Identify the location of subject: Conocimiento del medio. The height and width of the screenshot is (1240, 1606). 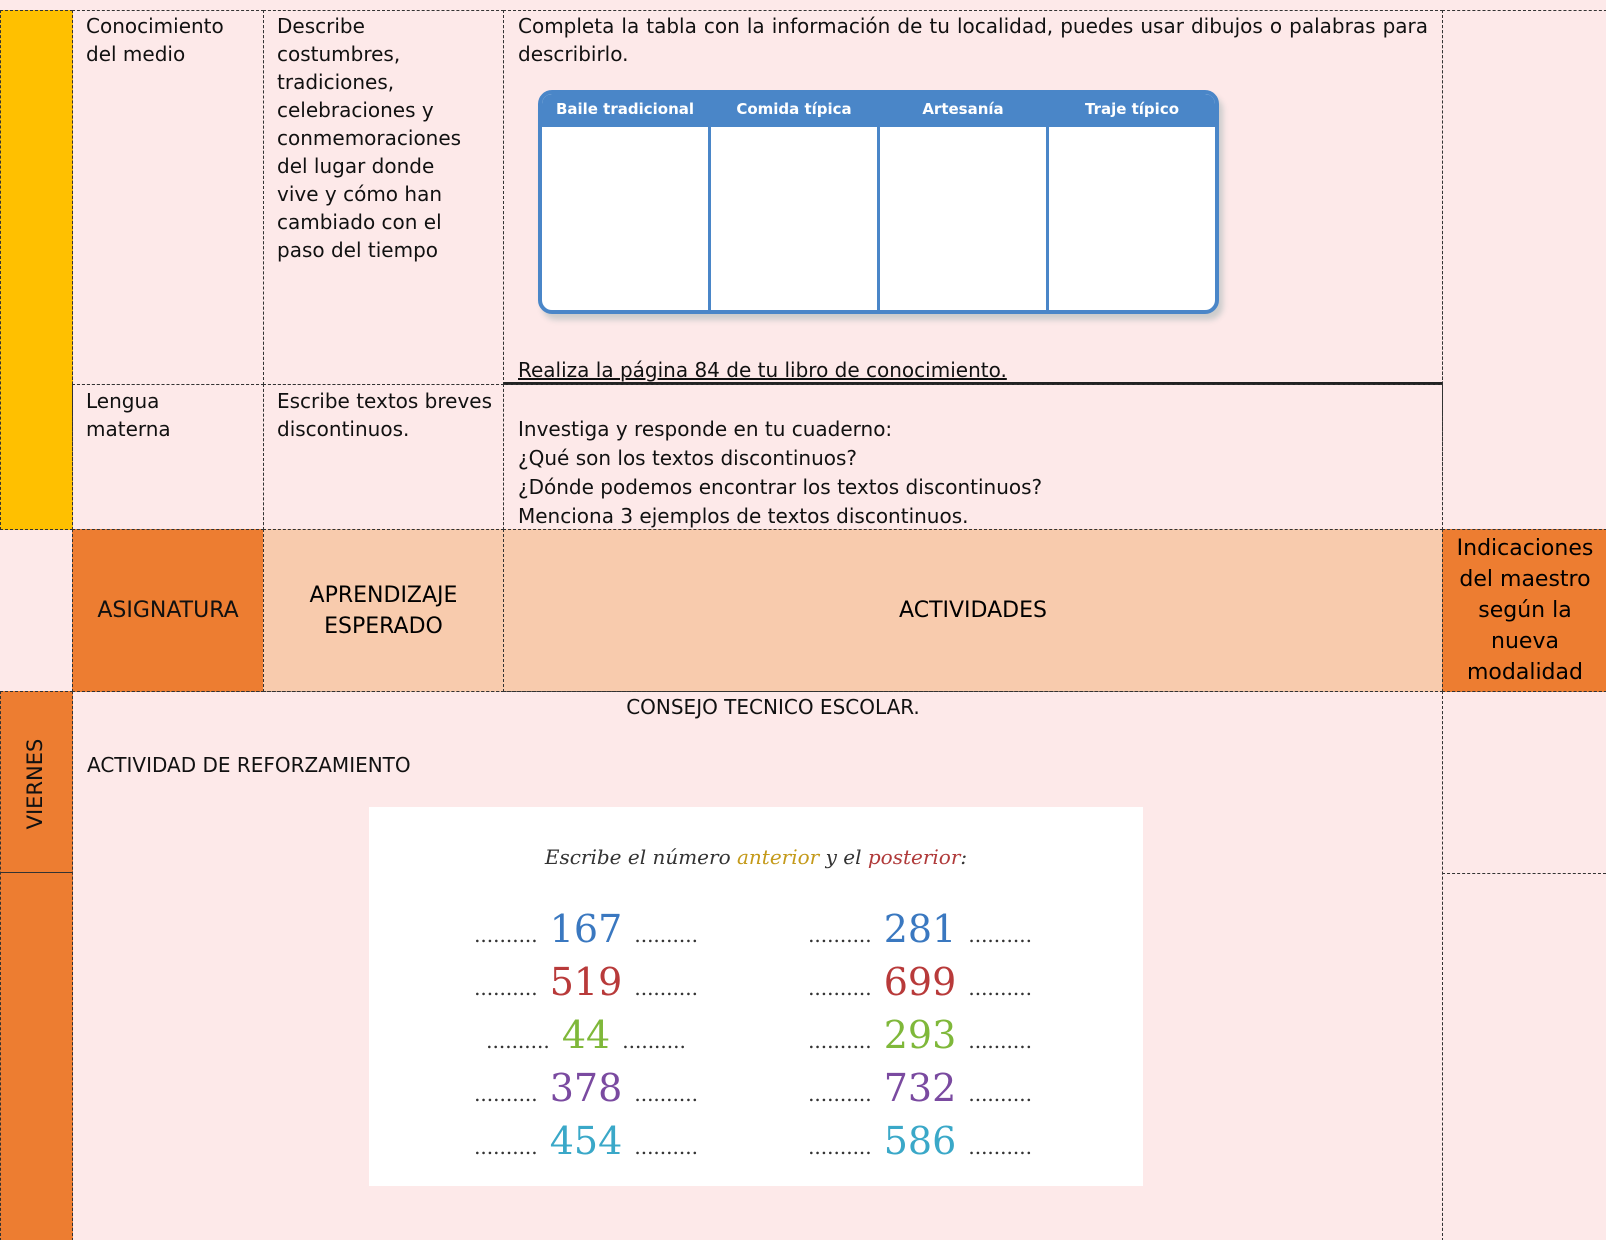
(155, 40).